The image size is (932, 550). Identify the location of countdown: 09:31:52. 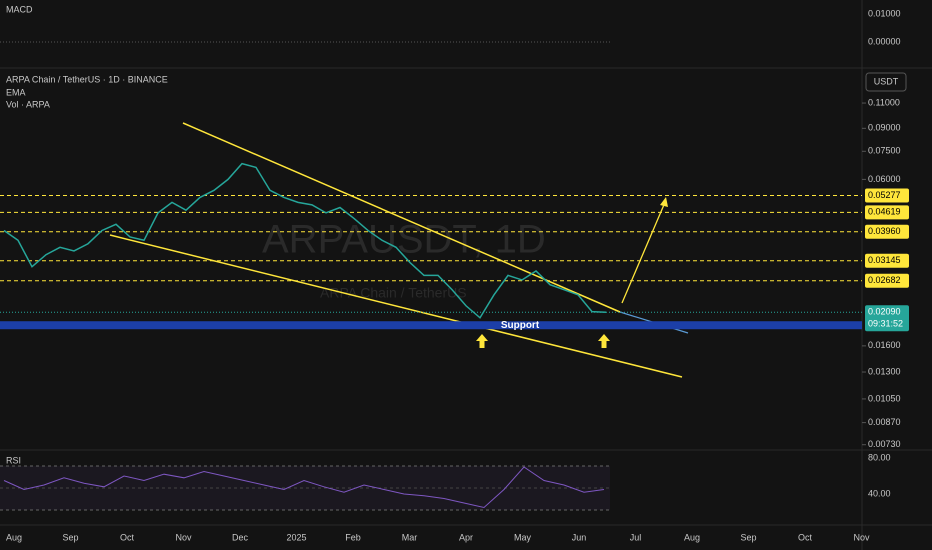
(885, 324).